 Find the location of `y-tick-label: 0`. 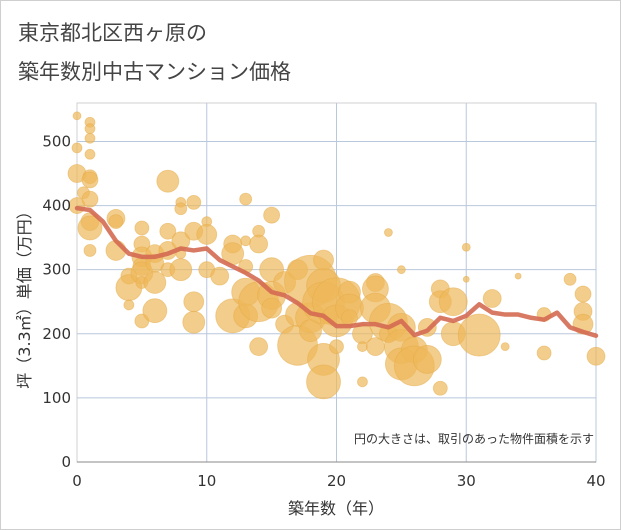

y-tick-label: 0 is located at coordinates (66, 462).